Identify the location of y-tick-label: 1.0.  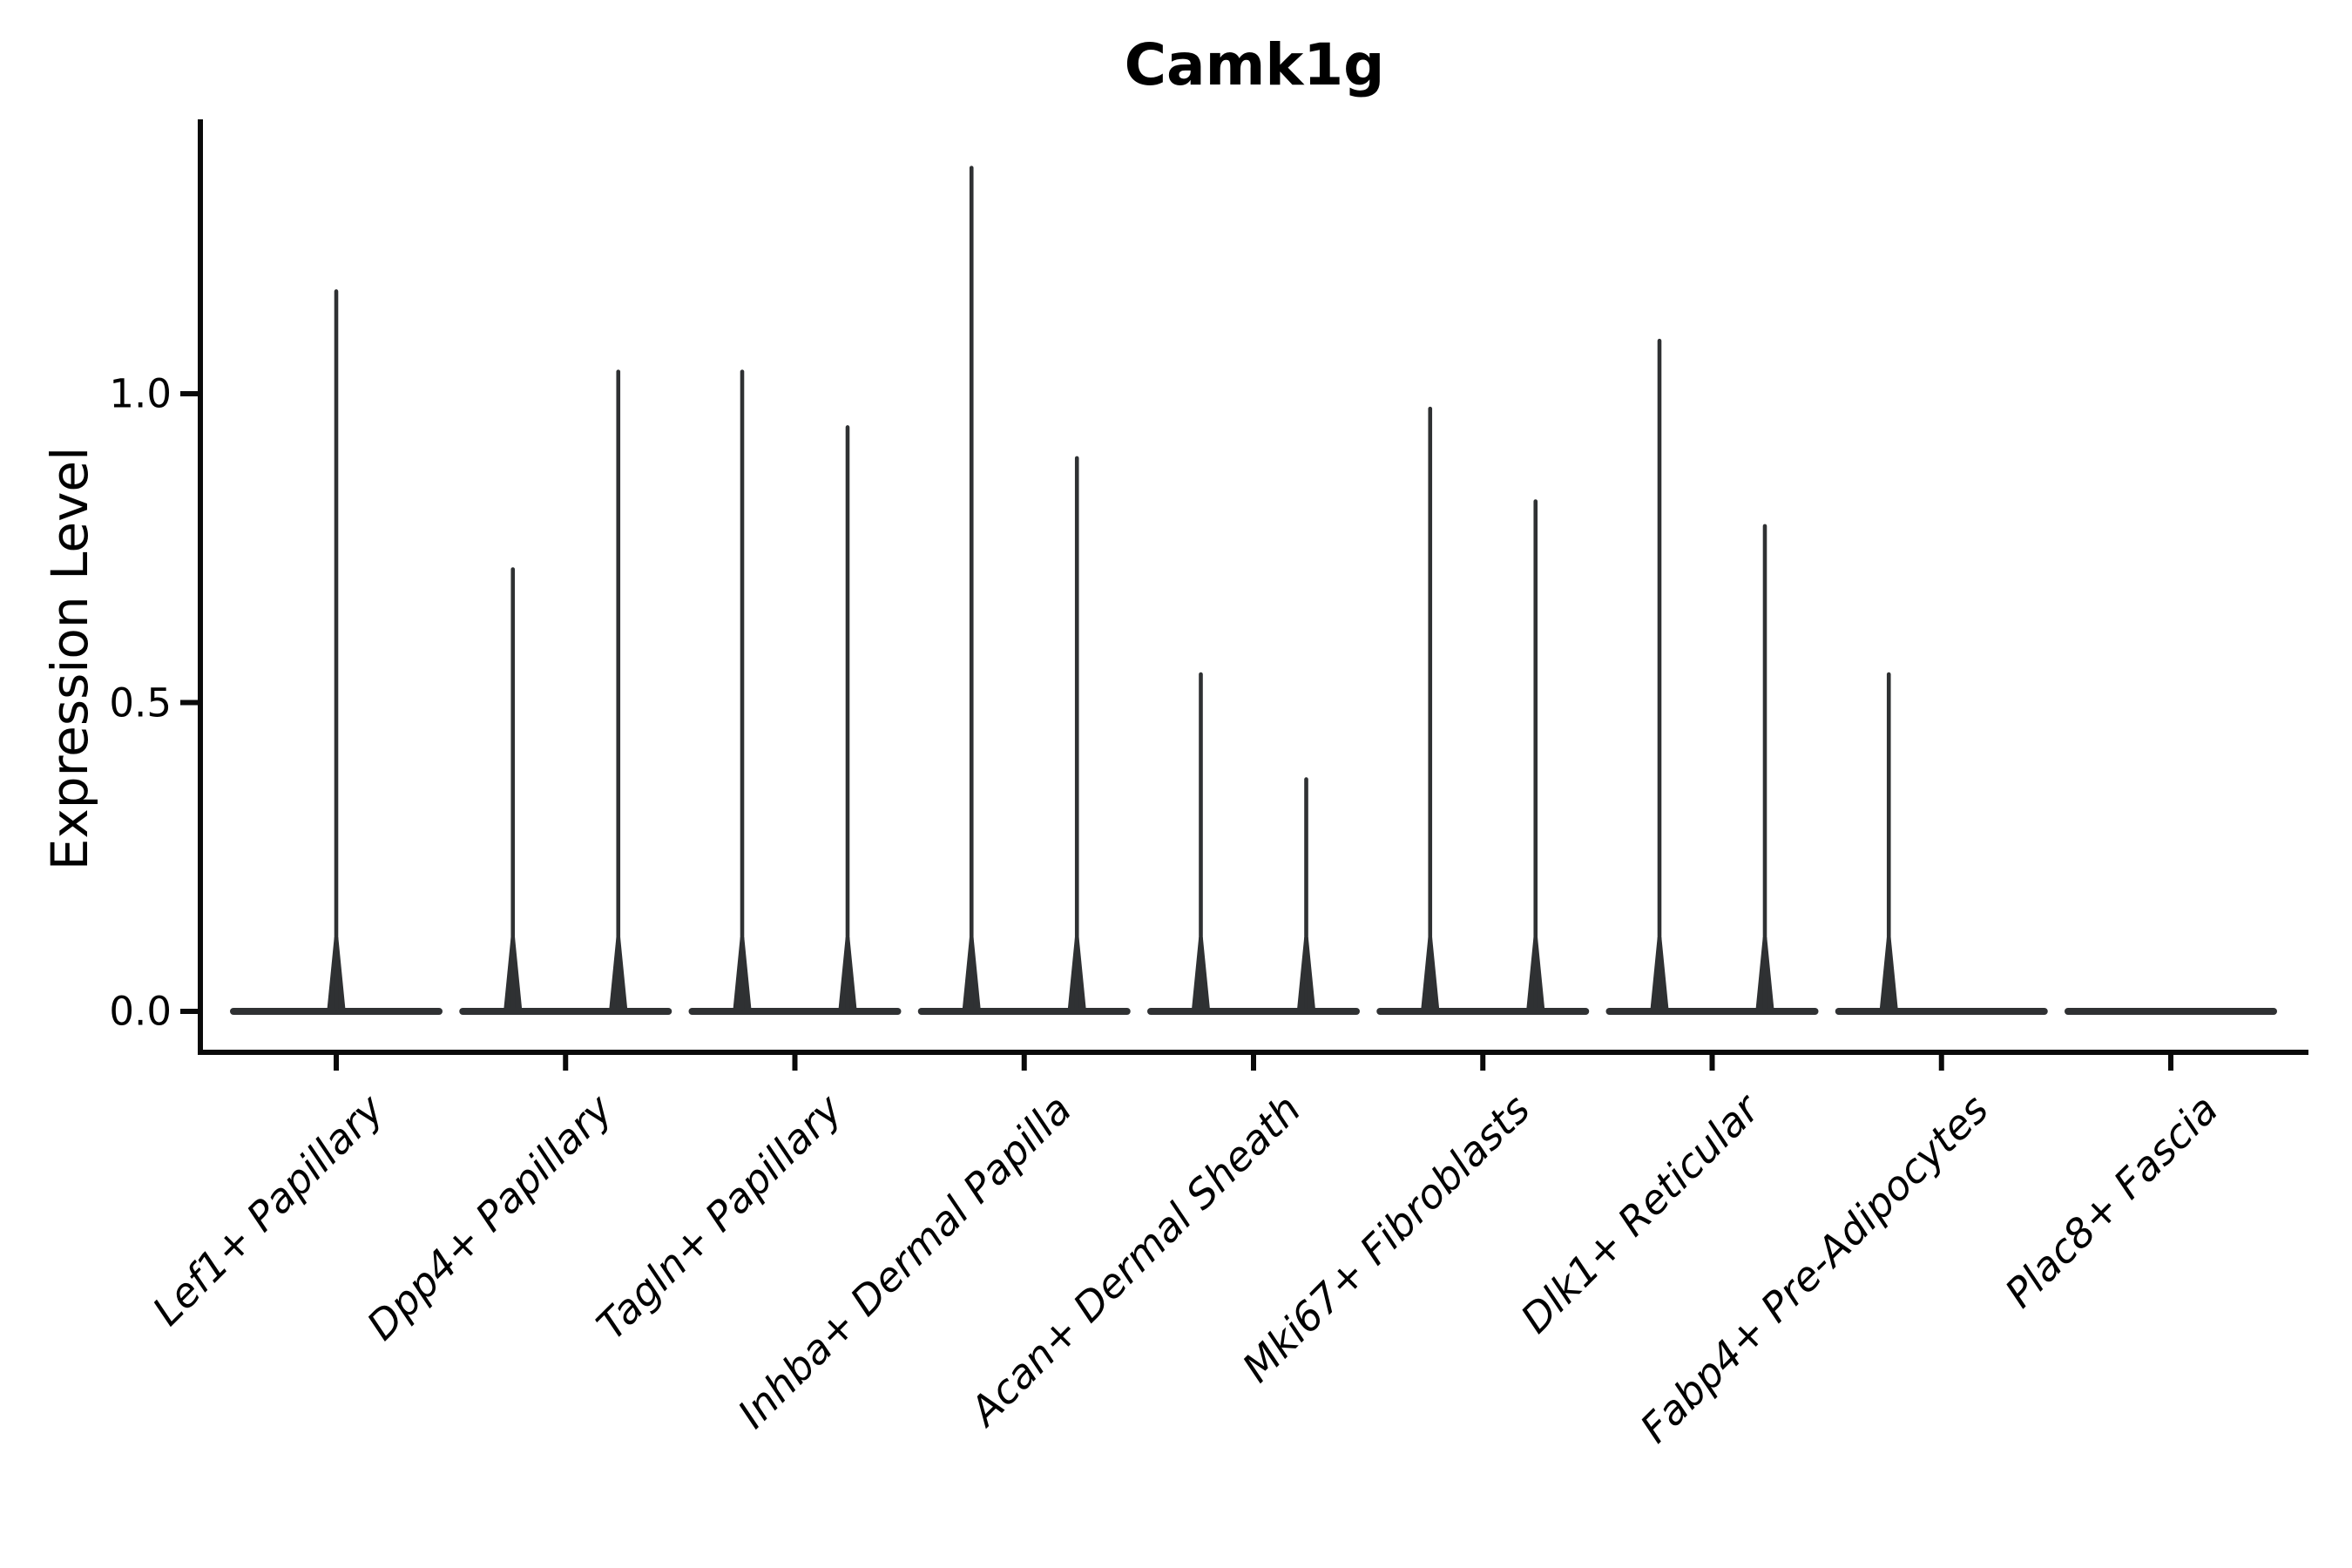
(140, 393).